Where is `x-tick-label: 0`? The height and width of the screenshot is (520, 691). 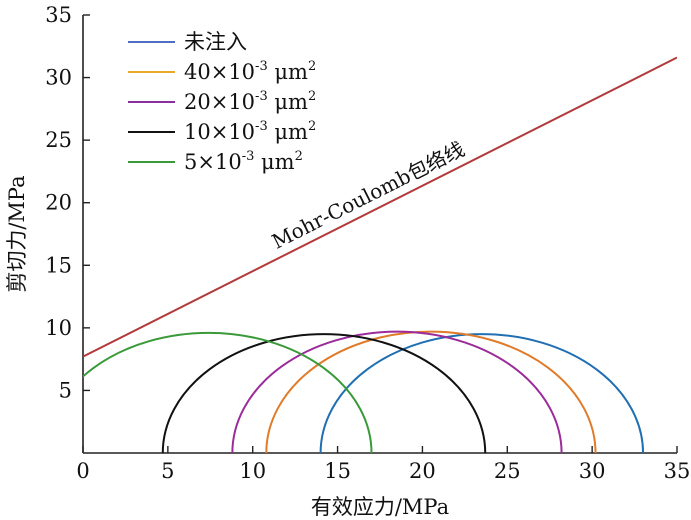 x-tick-label: 0 is located at coordinates (82, 471).